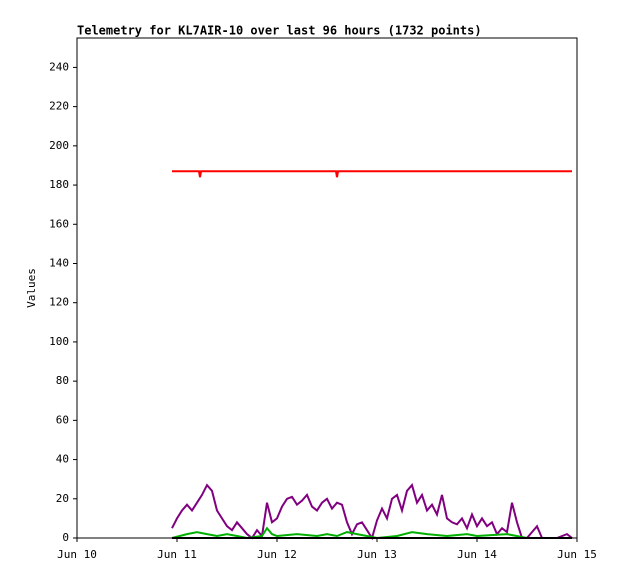 This screenshot has height=583, width=618. What do you see at coordinates (177, 554) in the screenshot?
I see `x-tick-label: Jun 11` at bounding box center [177, 554].